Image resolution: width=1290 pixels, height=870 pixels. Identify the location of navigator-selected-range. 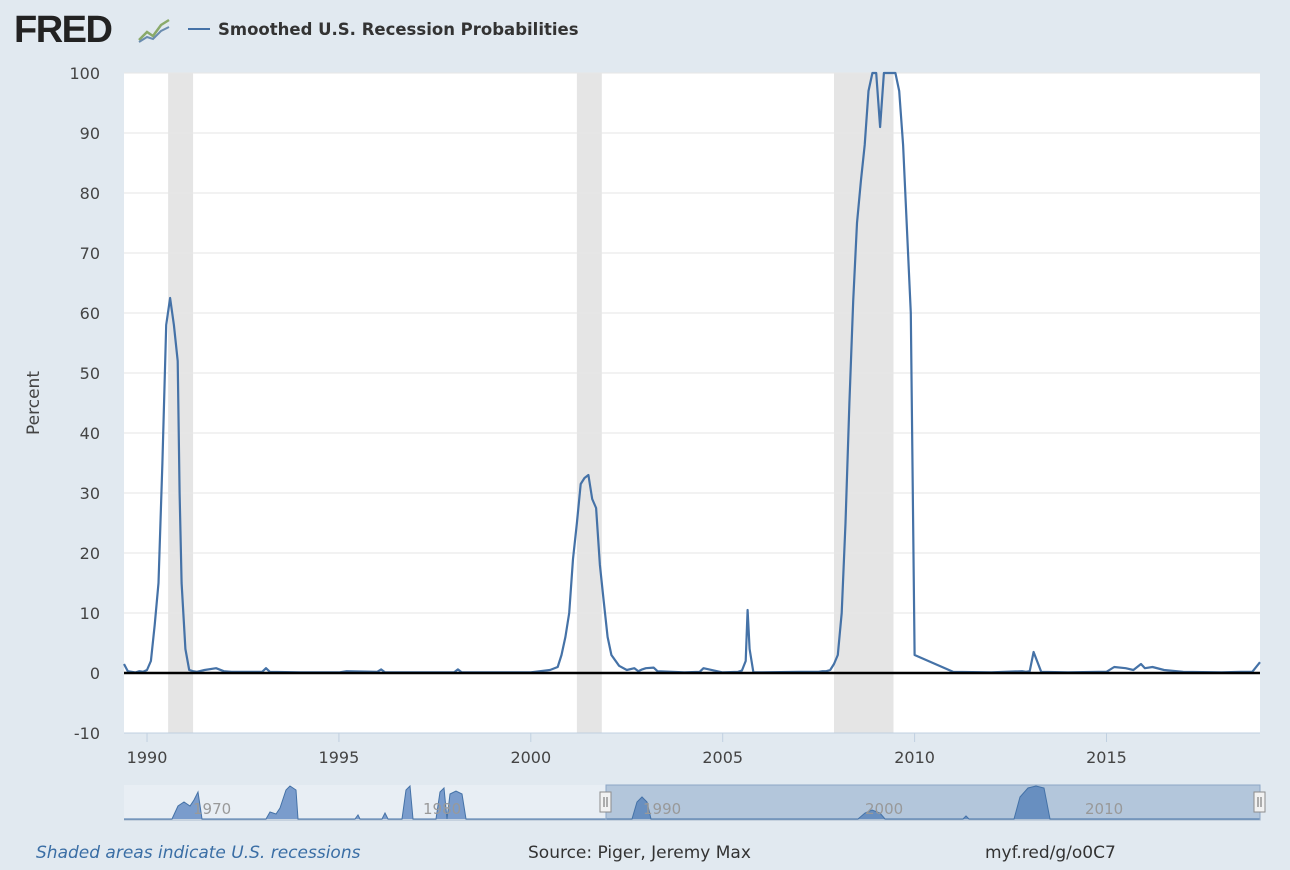
(933, 802).